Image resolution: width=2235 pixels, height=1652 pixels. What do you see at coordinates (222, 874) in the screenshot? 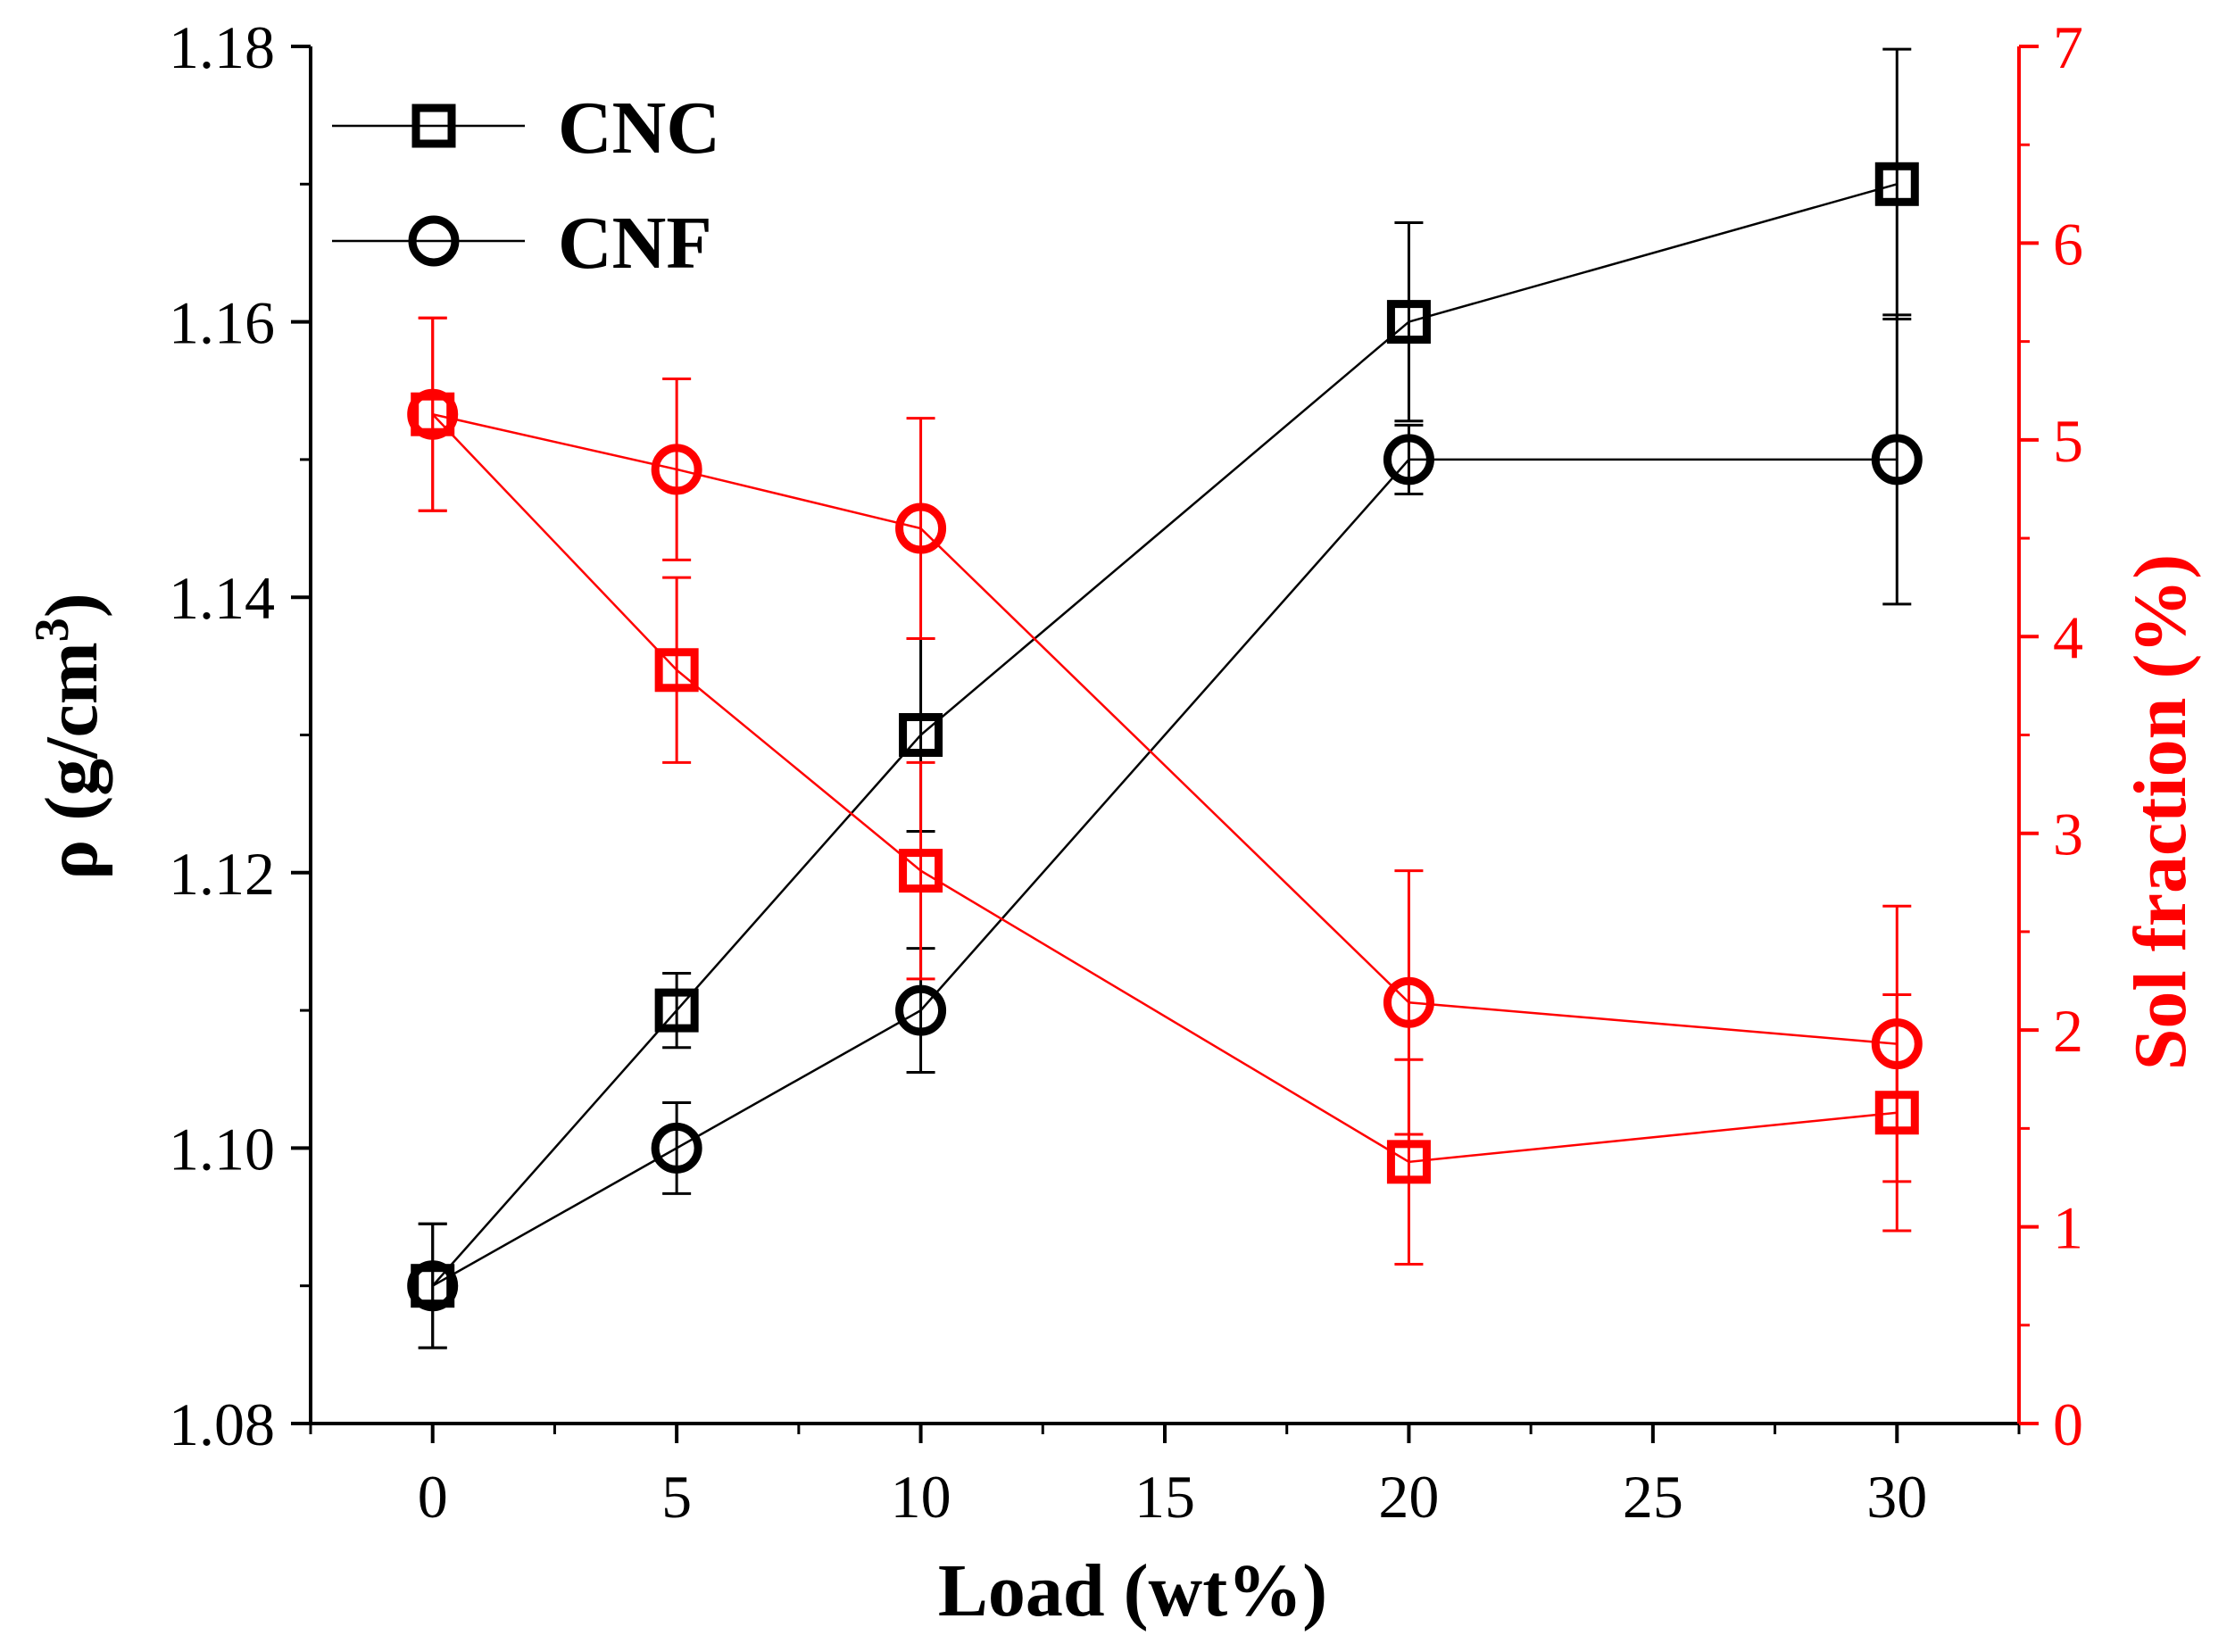
I see `y-left-tick-label: 1.12` at bounding box center [222, 874].